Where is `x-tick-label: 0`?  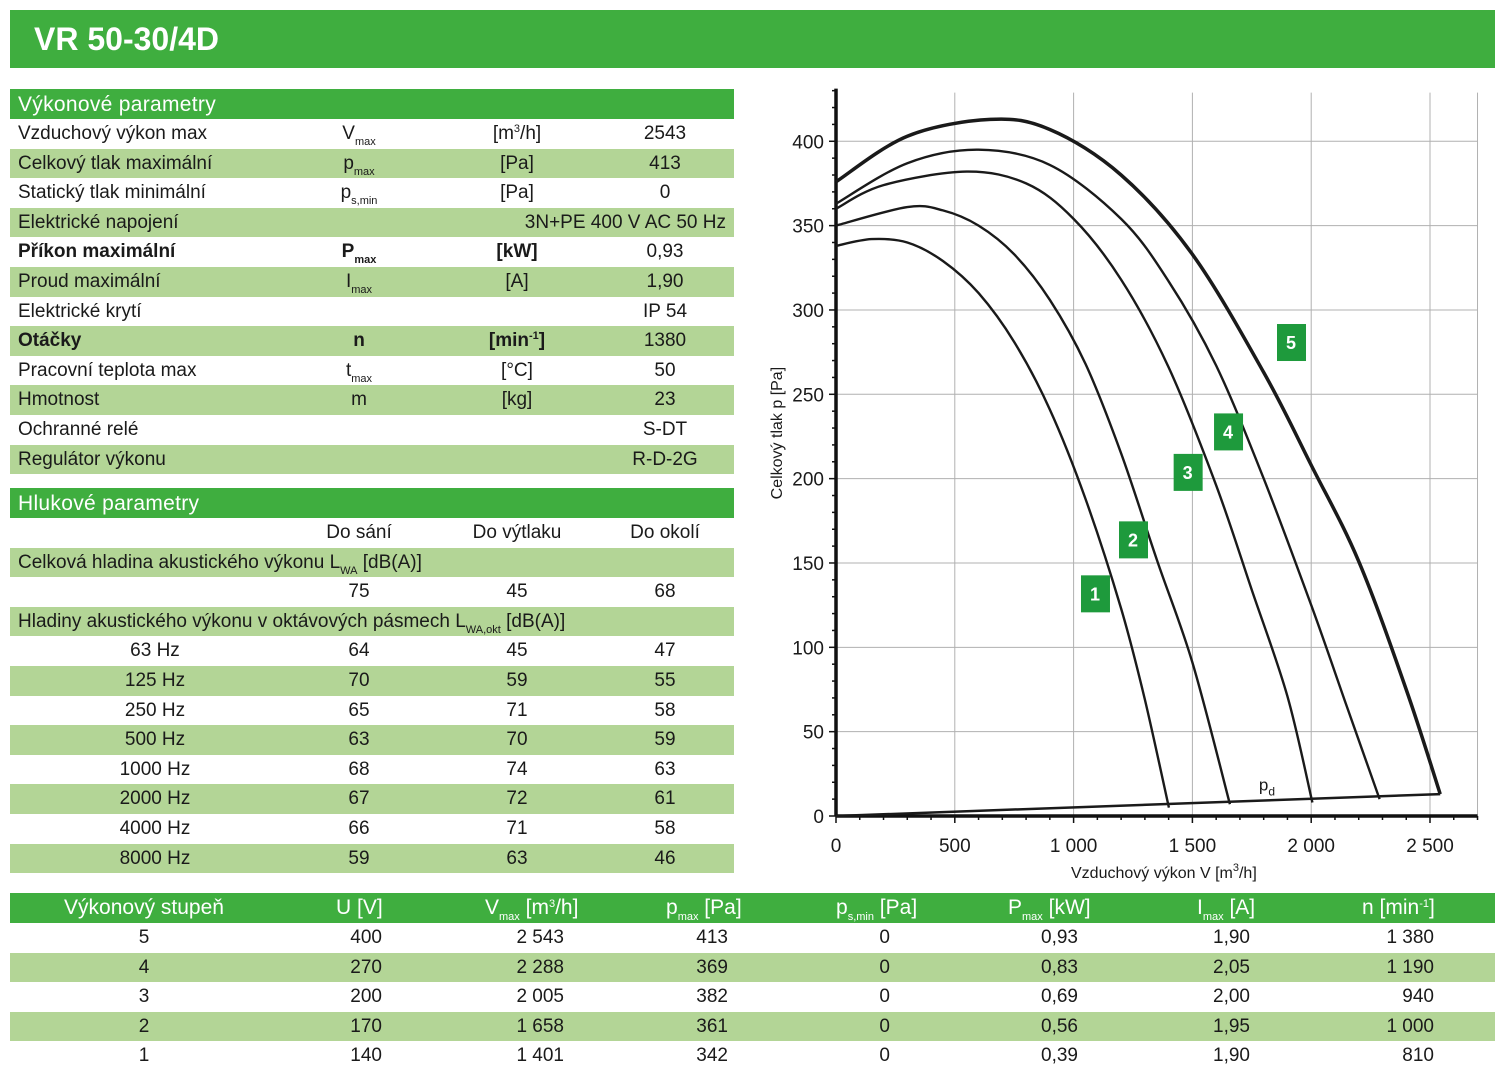
x-tick-label: 0 is located at coordinates (836, 846).